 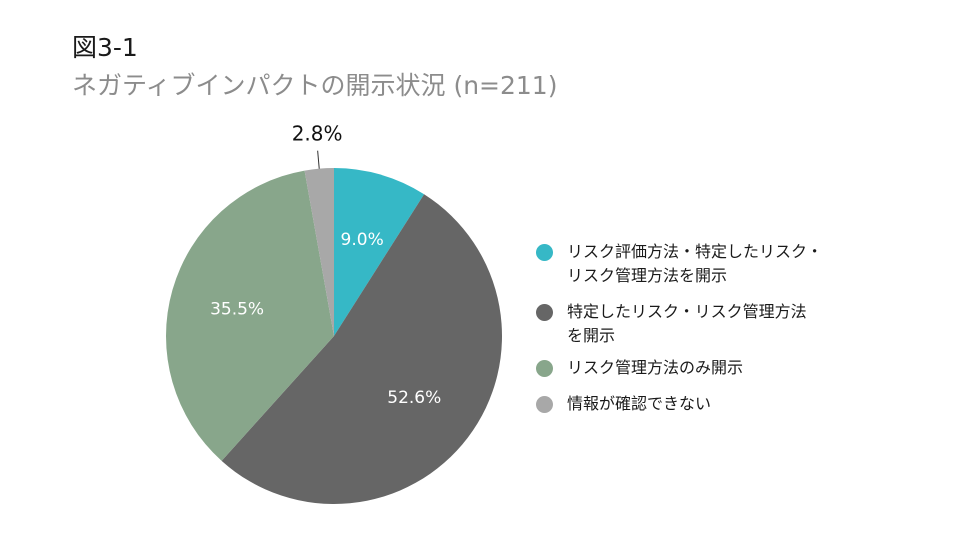 I want to click on slice-label-0: 9.0%, so click(x=362, y=240).